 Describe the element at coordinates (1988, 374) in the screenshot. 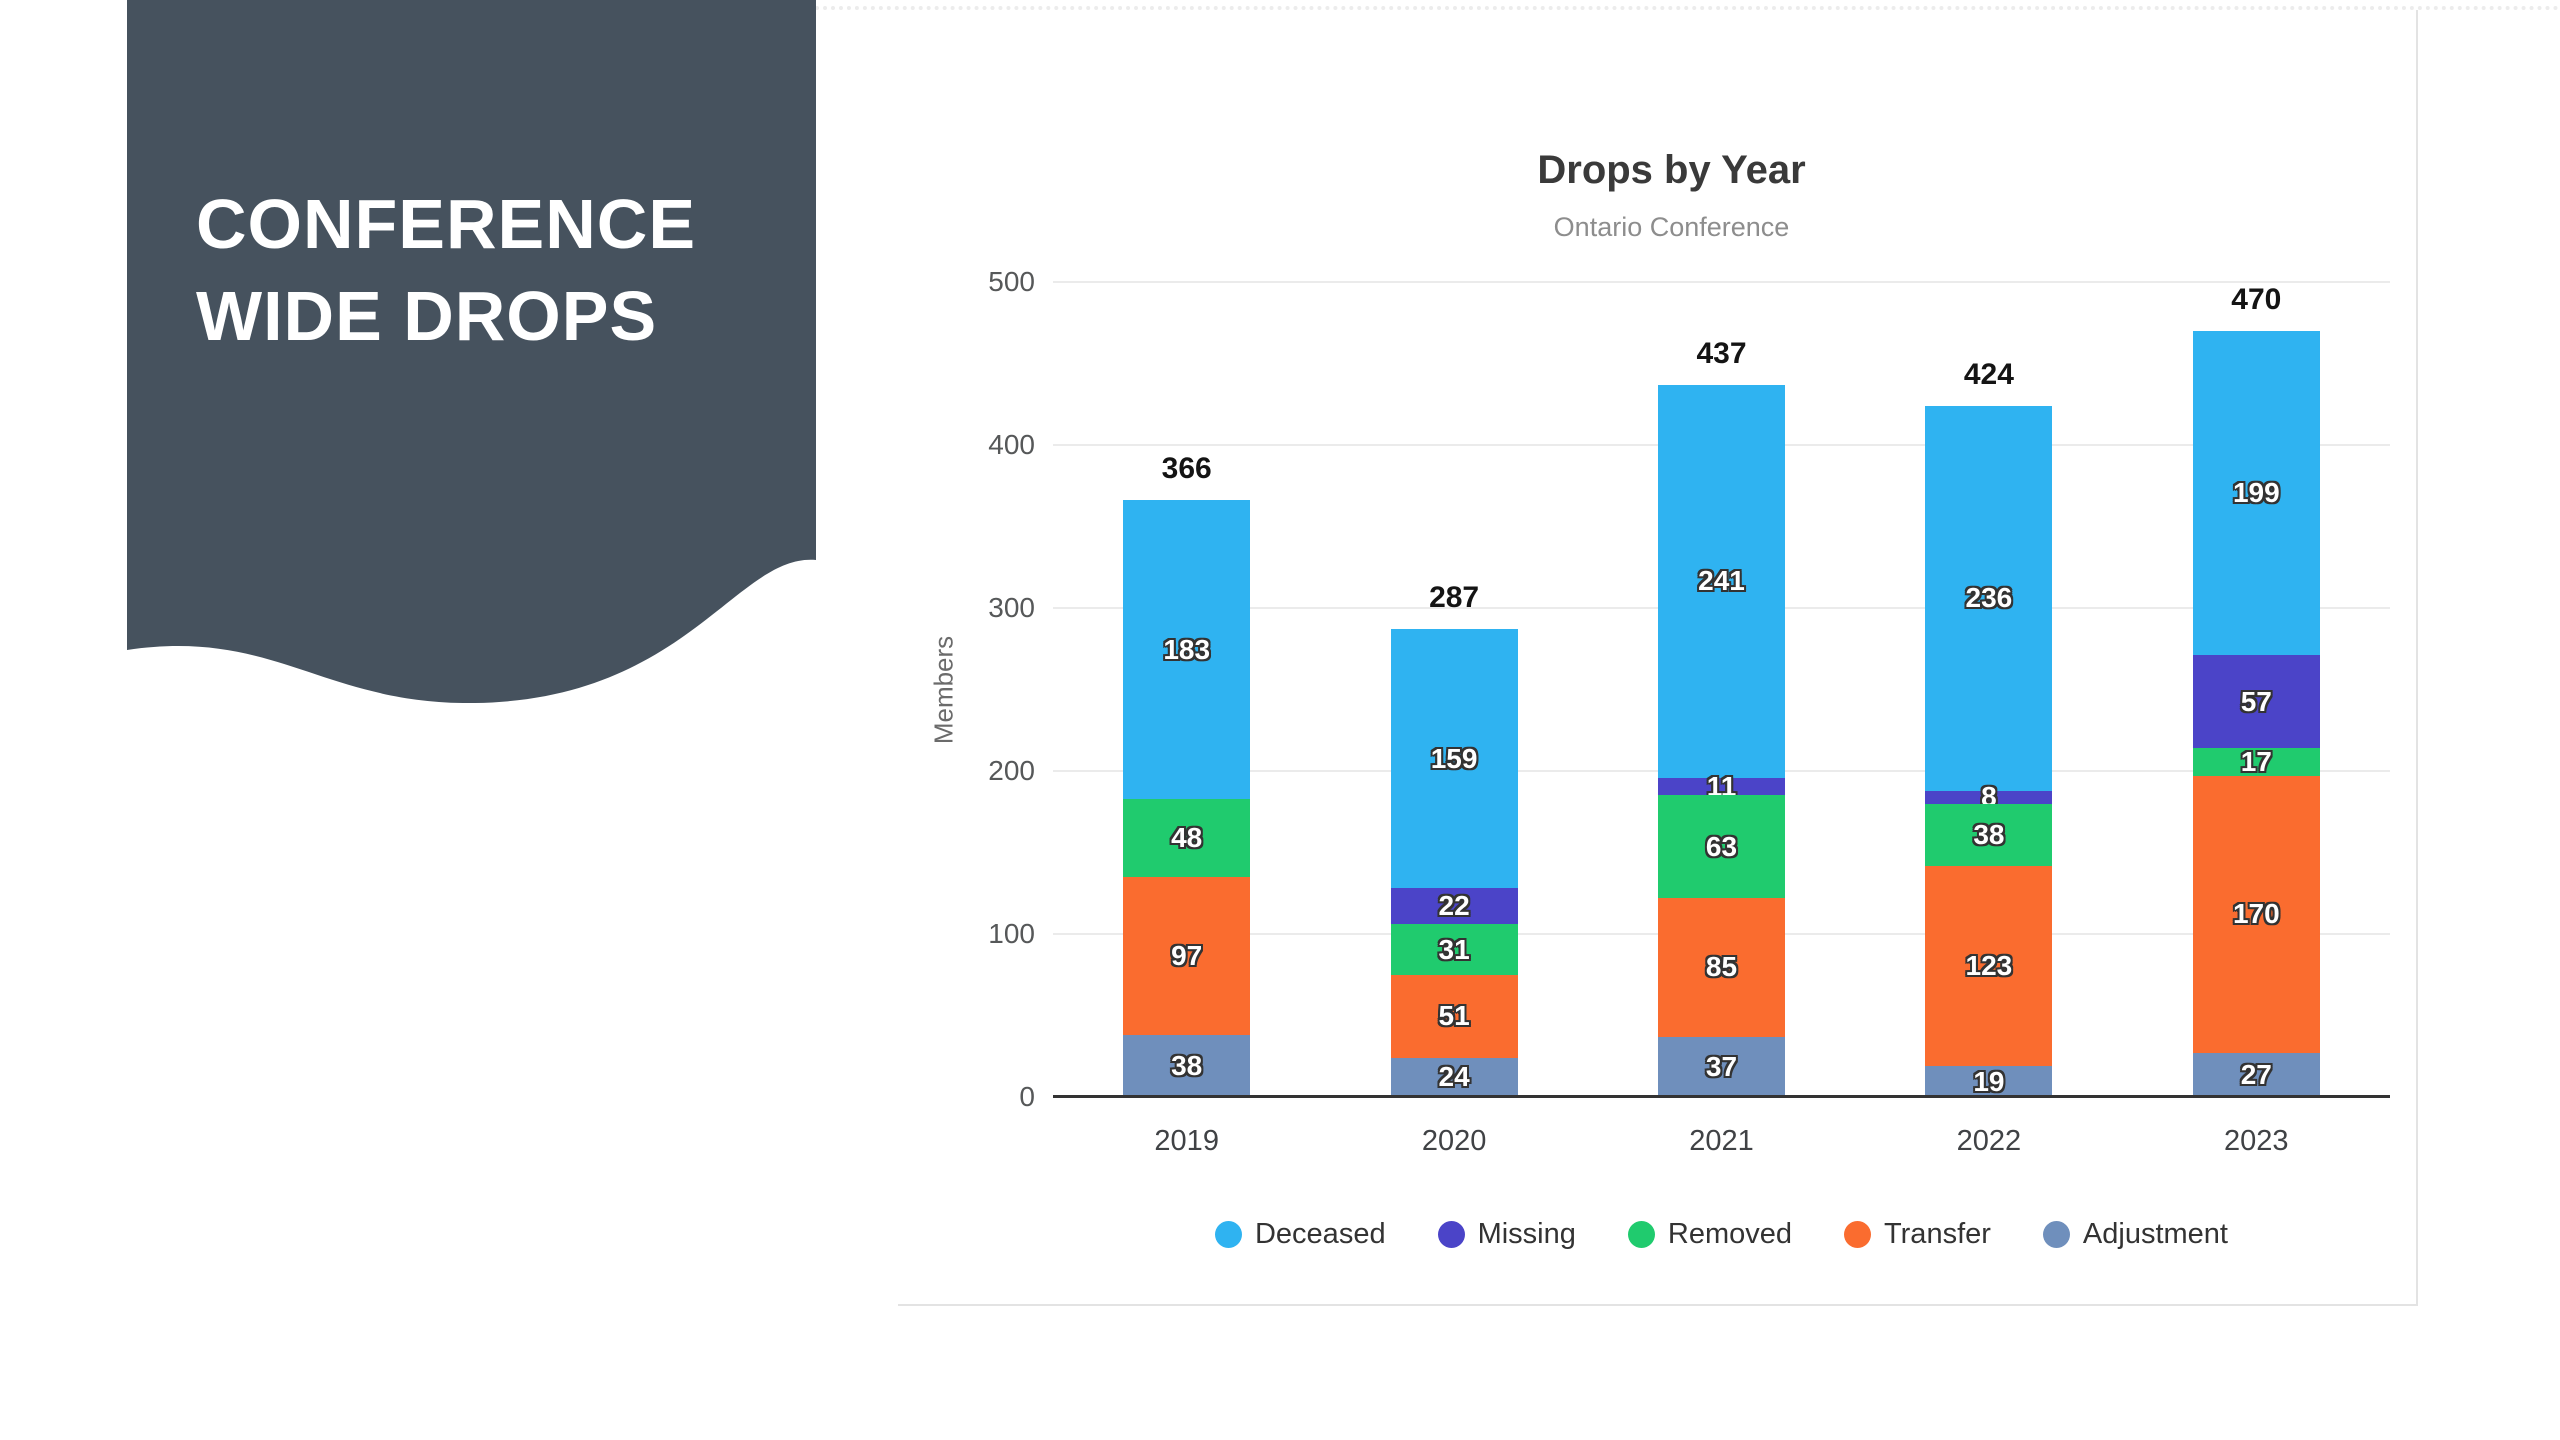

I see `bar-total-label-2022: 424` at that location.